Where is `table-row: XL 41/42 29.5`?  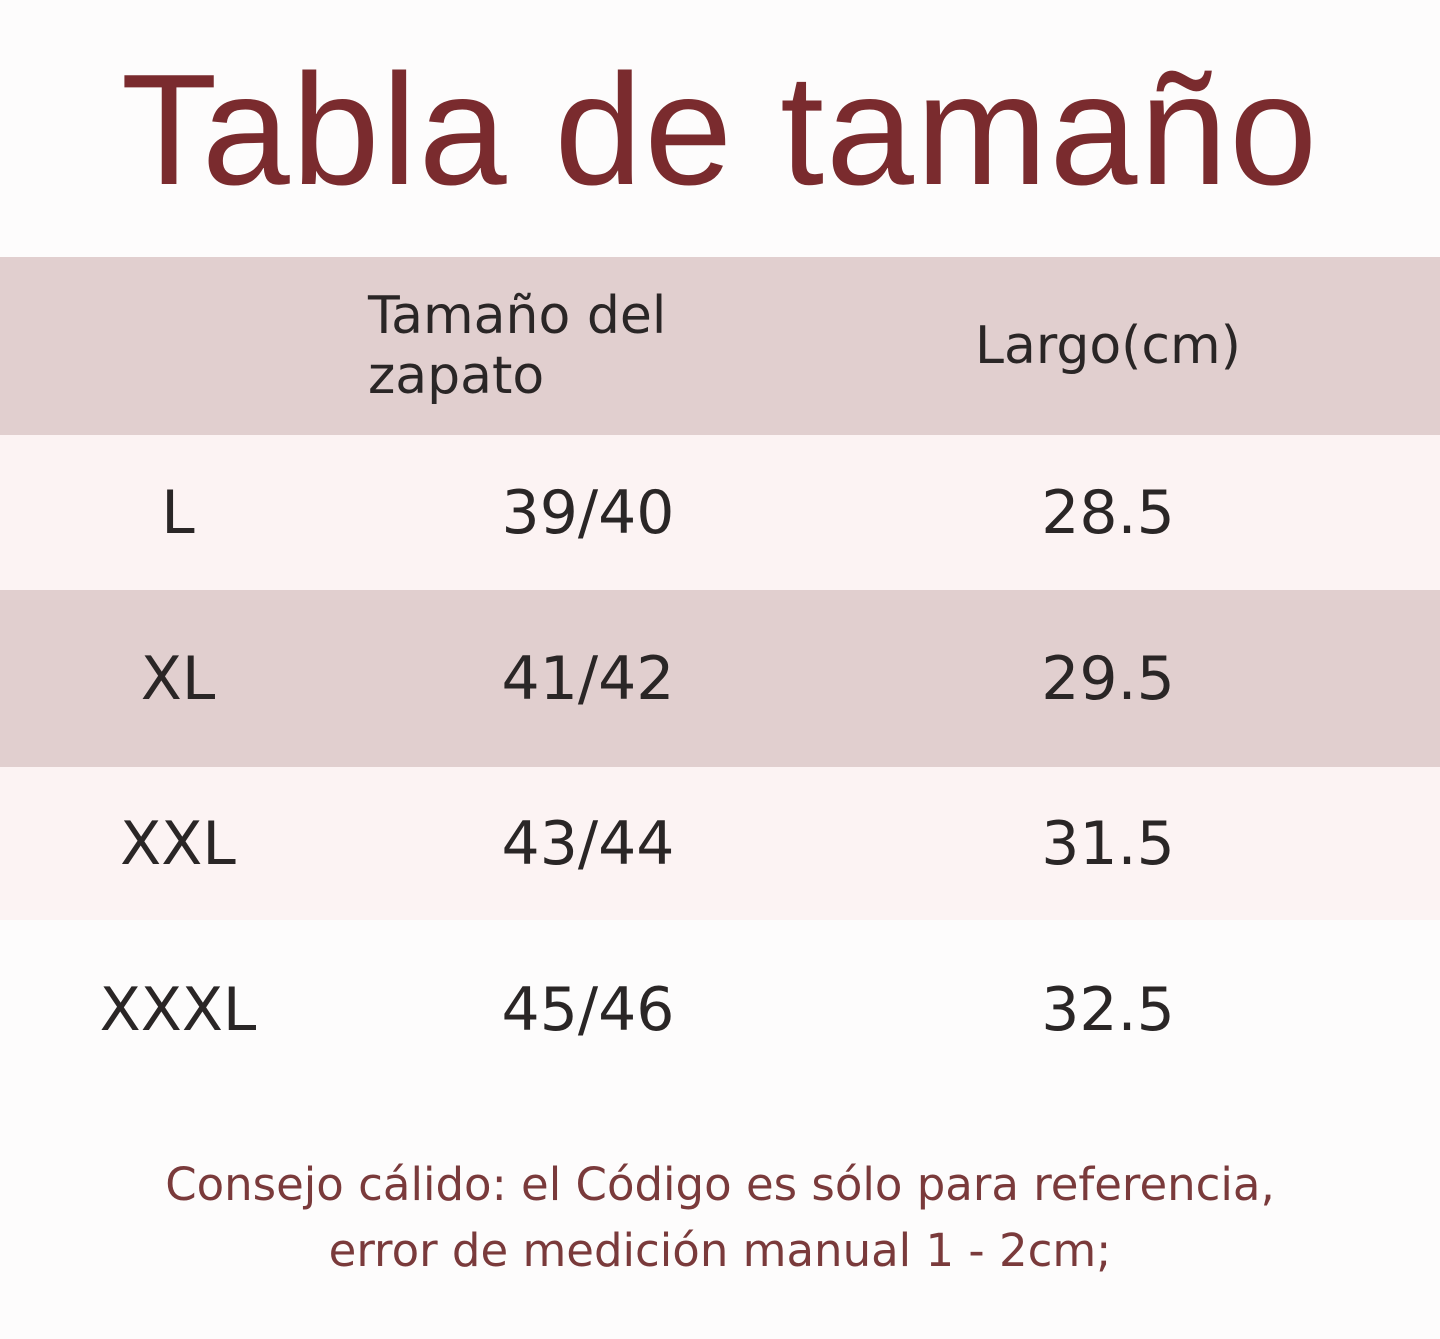
table-row: XL 41/42 29.5 is located at coordinates (720, 678).